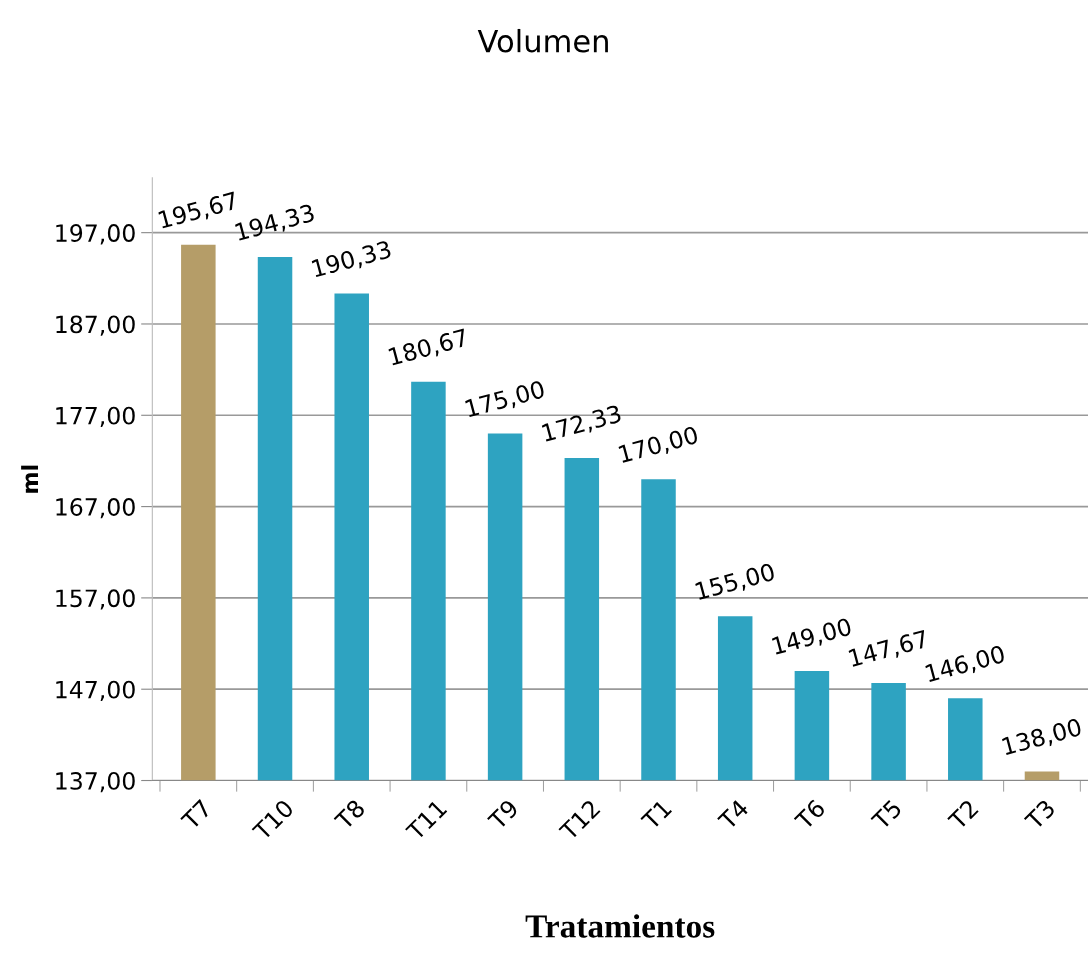  What do you see at coordinates (95, 416) in the screenshot?
I see `y-tick-label: 177,00` at bounding box center [95, 416].